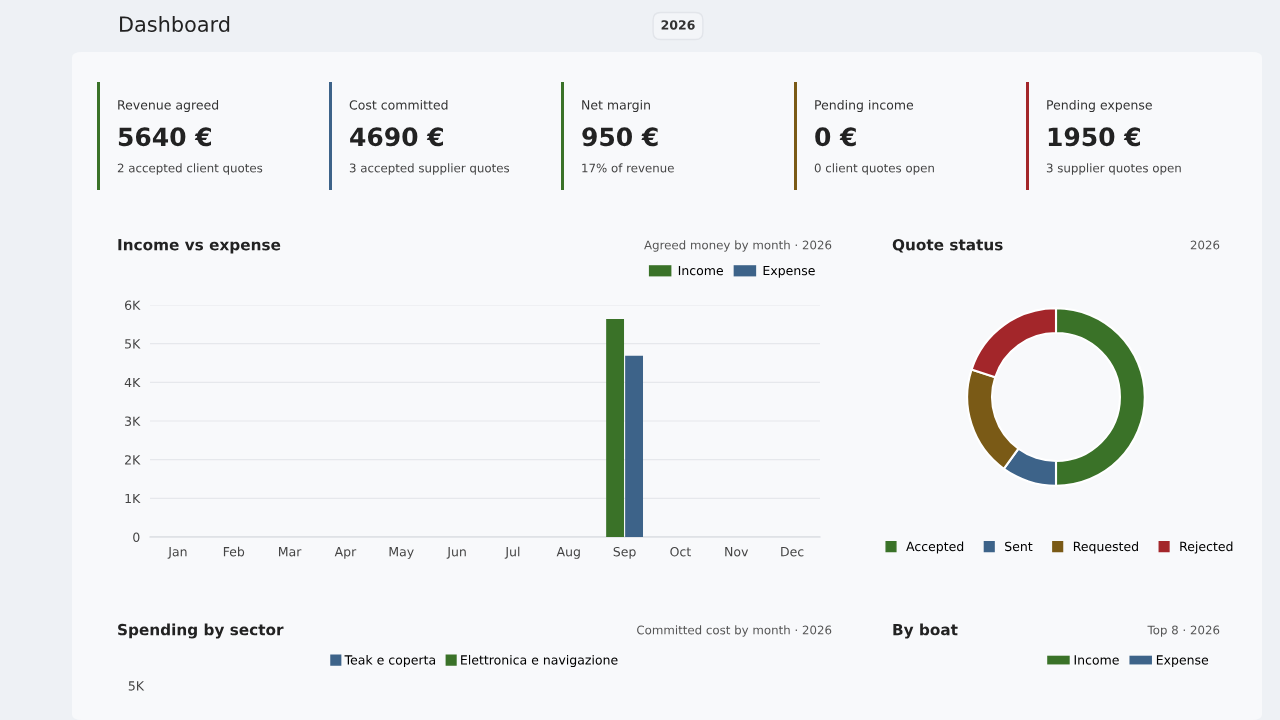  I want to click on y-tick-label: 6K, so click(133, 305).